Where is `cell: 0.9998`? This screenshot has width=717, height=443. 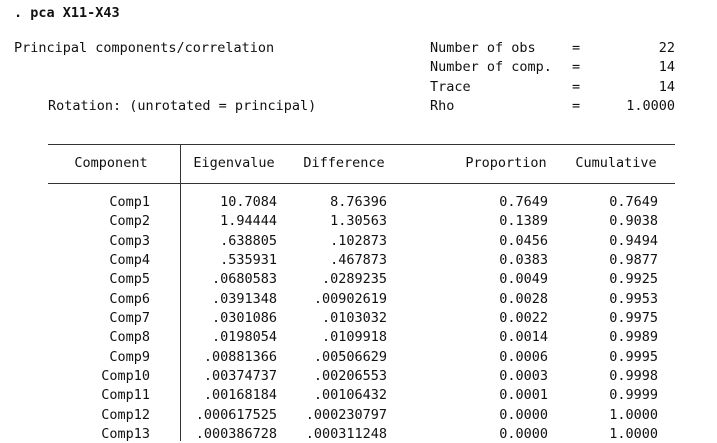 cell: 0.9998 is located at coordinates (633, 375).